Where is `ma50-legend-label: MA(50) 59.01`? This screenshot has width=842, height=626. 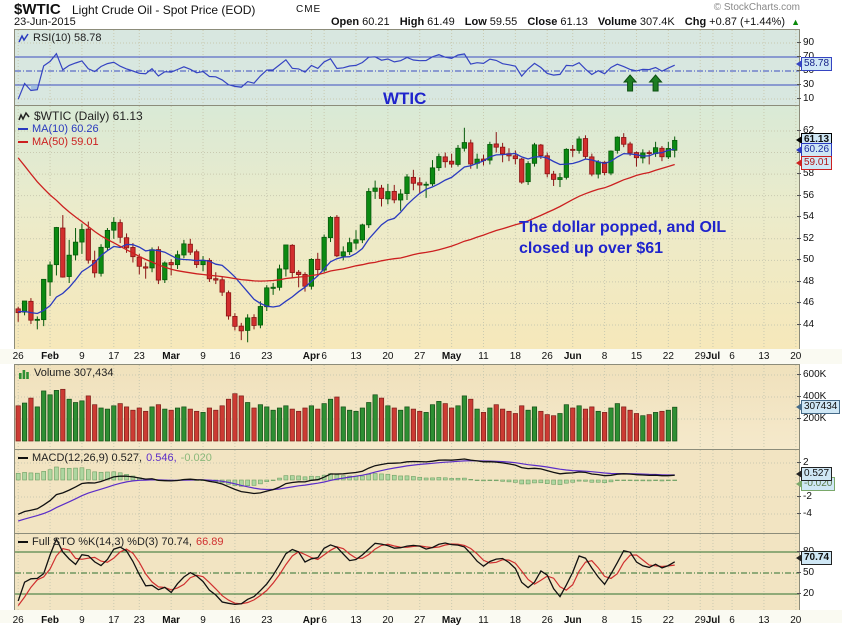 ma50-legend-label: MA(50) 59.01 is located at coordinates (65, 142).